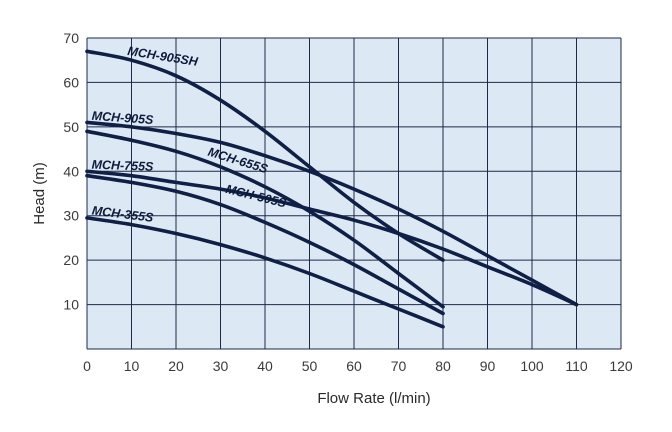 The image size is (672, 432). What do you see at coordinates (132, 366) in the screenshot?
I see `x-tick-label: 10` at bounding box center [132, 366].